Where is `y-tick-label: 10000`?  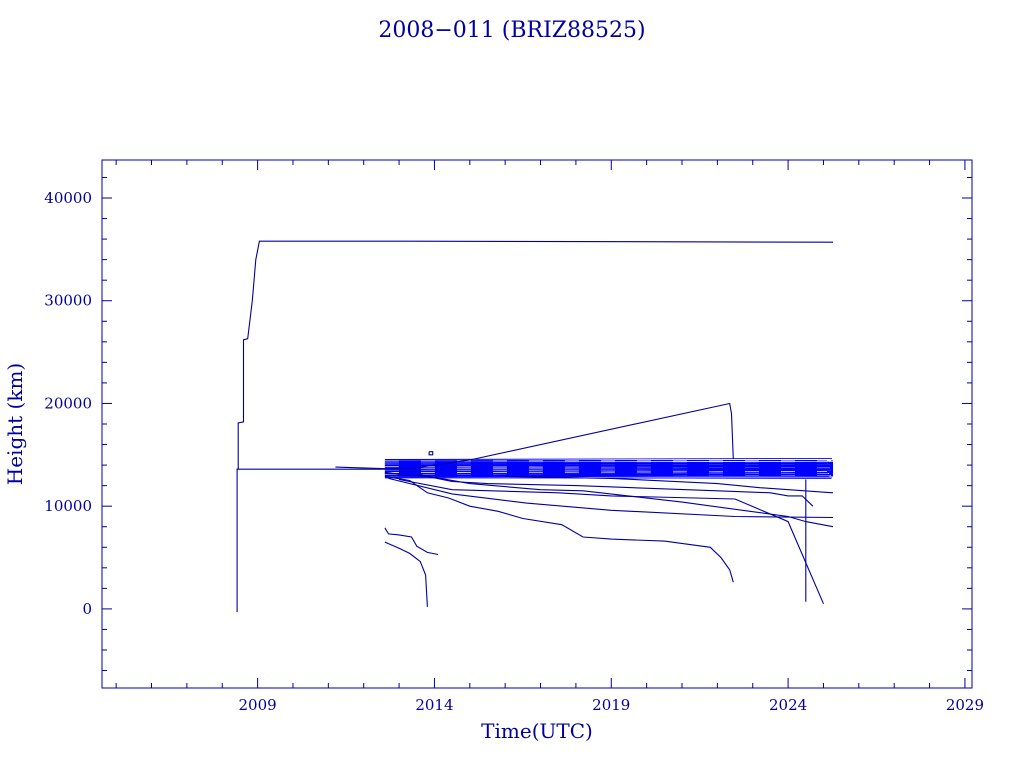 y-tick-label: 10000 is located at coordinates (68, 506).